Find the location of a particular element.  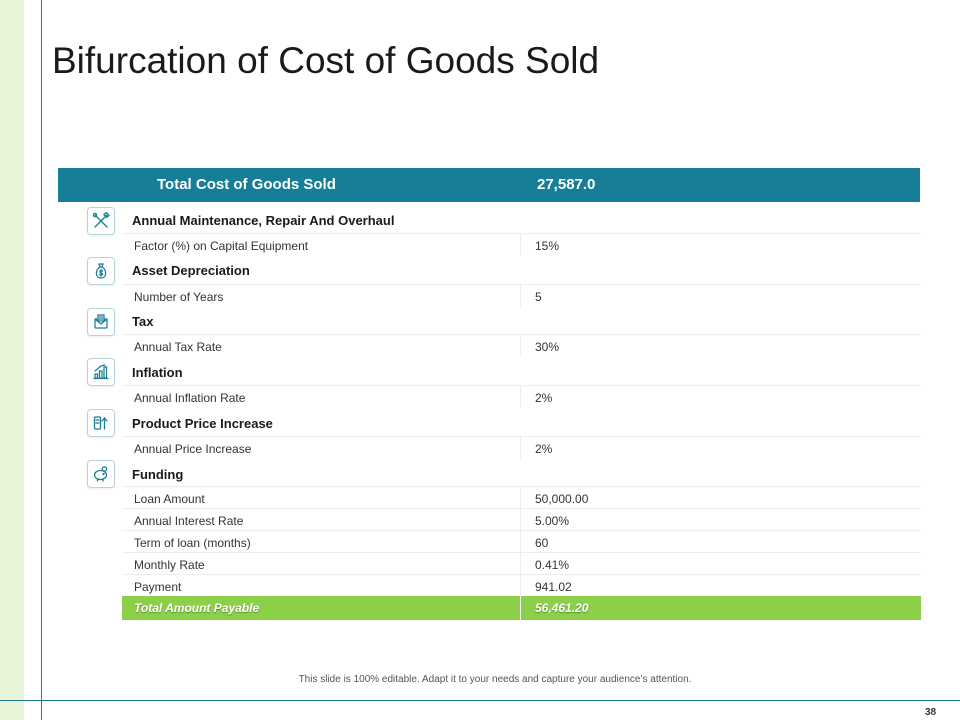

row-value: 60 is located at coordinates (542, 543).